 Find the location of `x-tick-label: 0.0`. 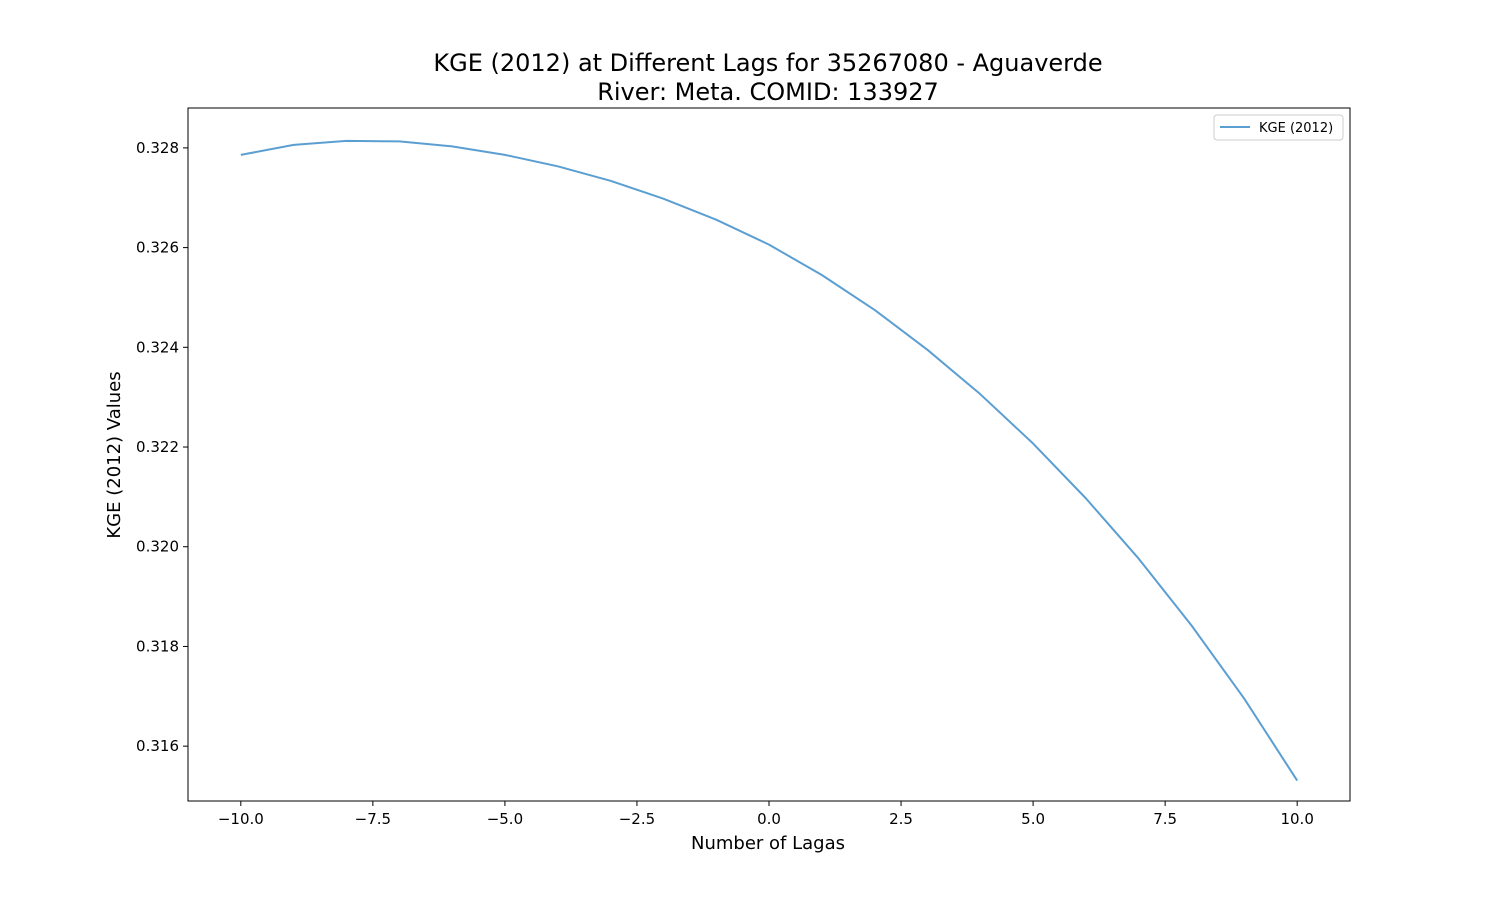

x-tick-label: 0.0 is located at coordinates (769, 819).